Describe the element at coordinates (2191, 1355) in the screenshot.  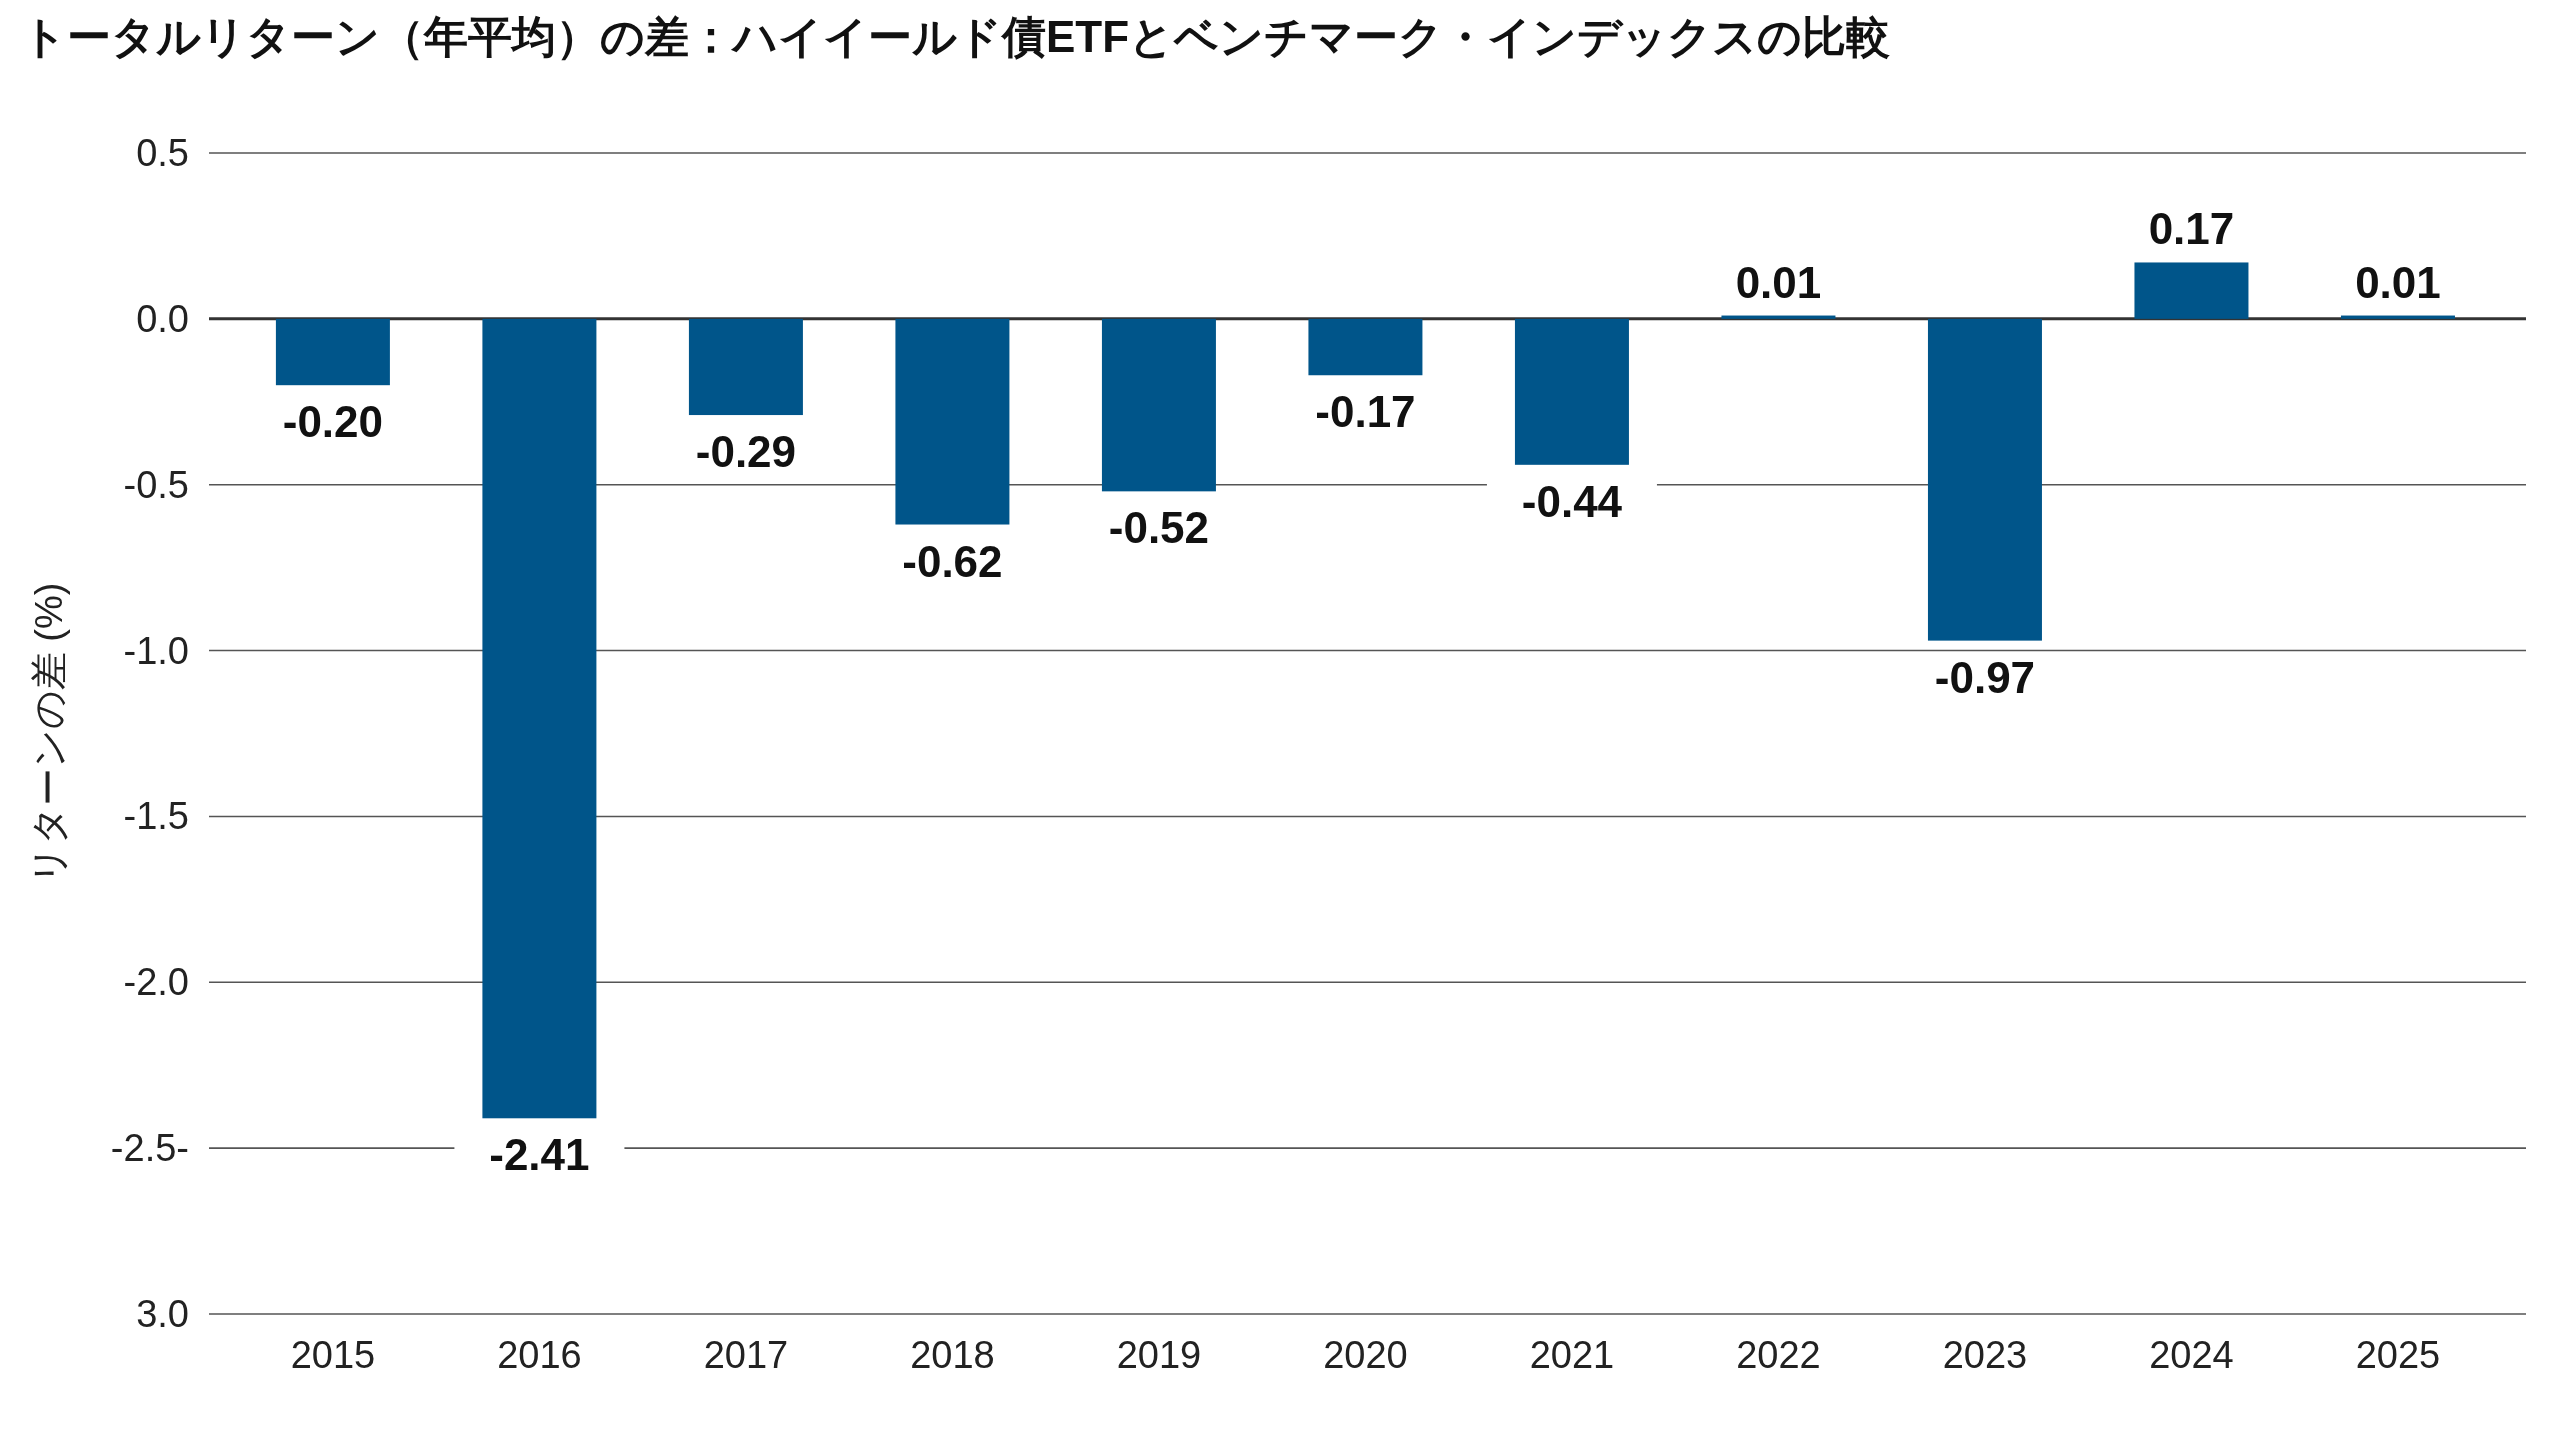
I see `x-tick-label: 2024` at that location.